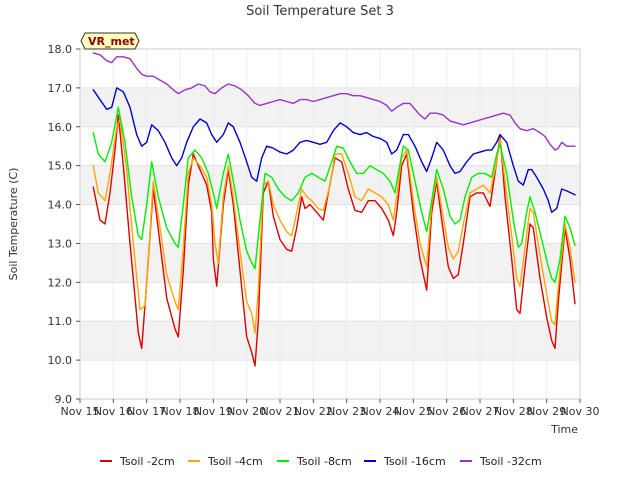 The height and width of the screenshot is (480, 640). I want to click on y-tick-label: 10.0, so click(60, 360).